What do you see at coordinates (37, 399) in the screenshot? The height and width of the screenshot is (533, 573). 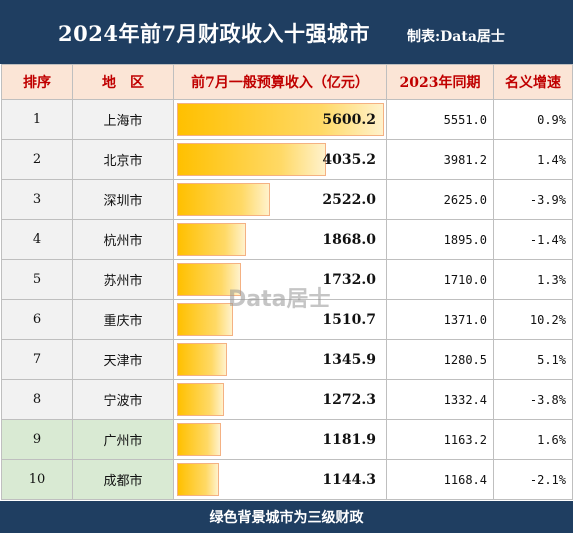 I see `rank-cell: 8` at bounding box center [37, 399].